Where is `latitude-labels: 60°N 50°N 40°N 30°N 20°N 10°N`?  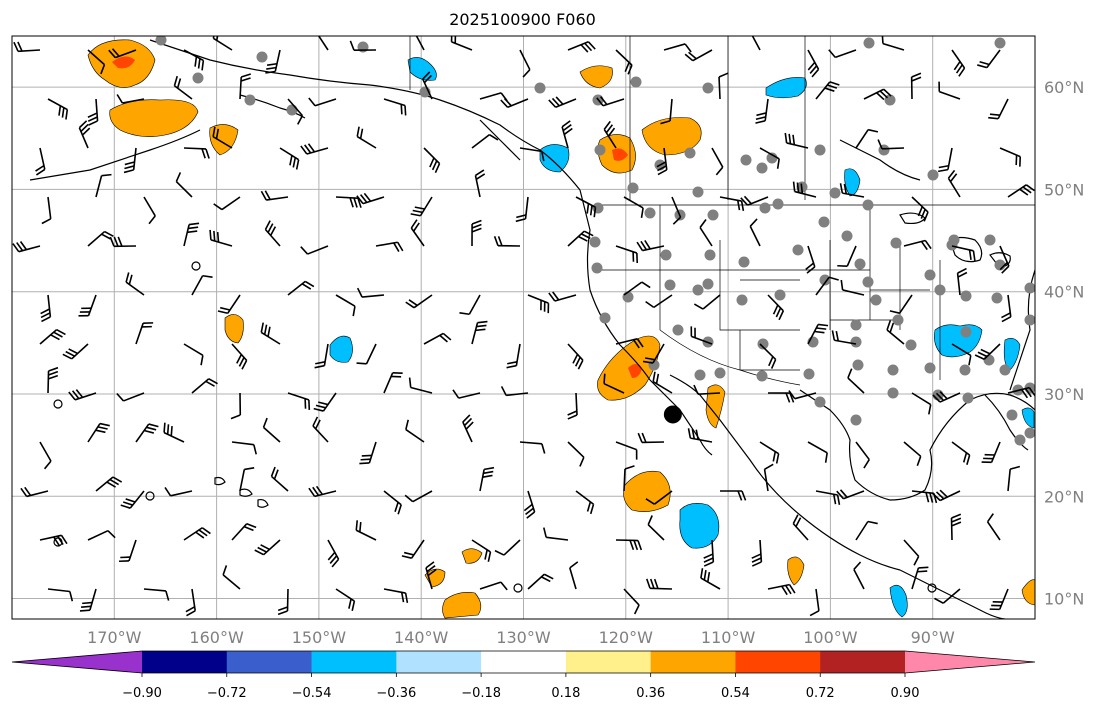 latitude-labels: 60°N 50°N 40°N 30°N 20°N 10°N is located at coordinates (1064, 343).